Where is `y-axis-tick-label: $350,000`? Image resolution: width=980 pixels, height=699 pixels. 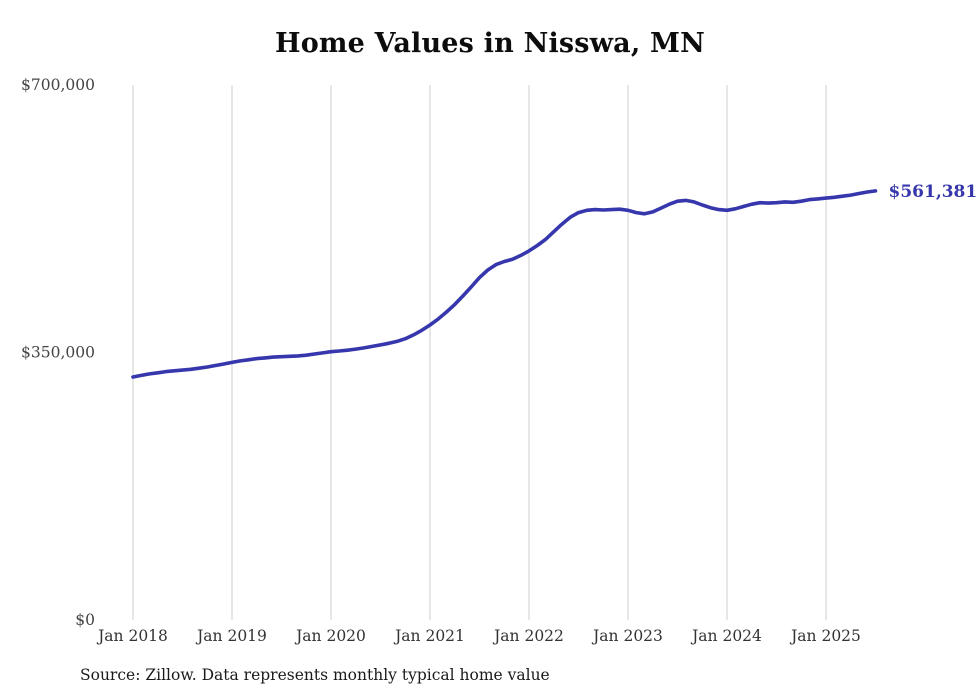 y-axis-tick-label: $350,000 is located at coordinates (58, 353).